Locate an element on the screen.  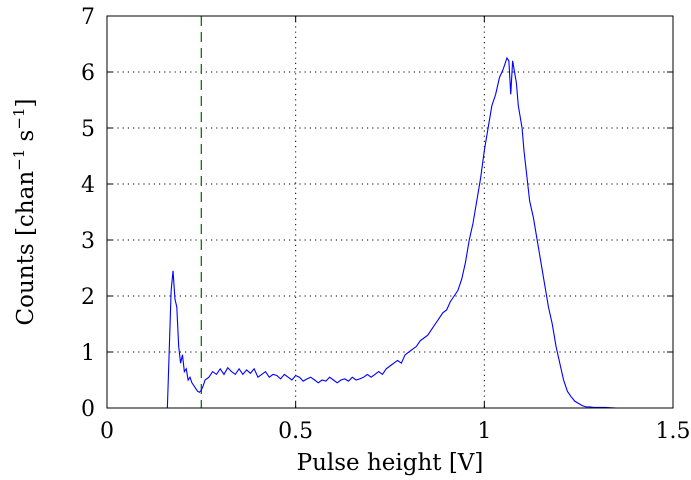
x-tick-label: 0.5 is located at coordinates (295, 431).